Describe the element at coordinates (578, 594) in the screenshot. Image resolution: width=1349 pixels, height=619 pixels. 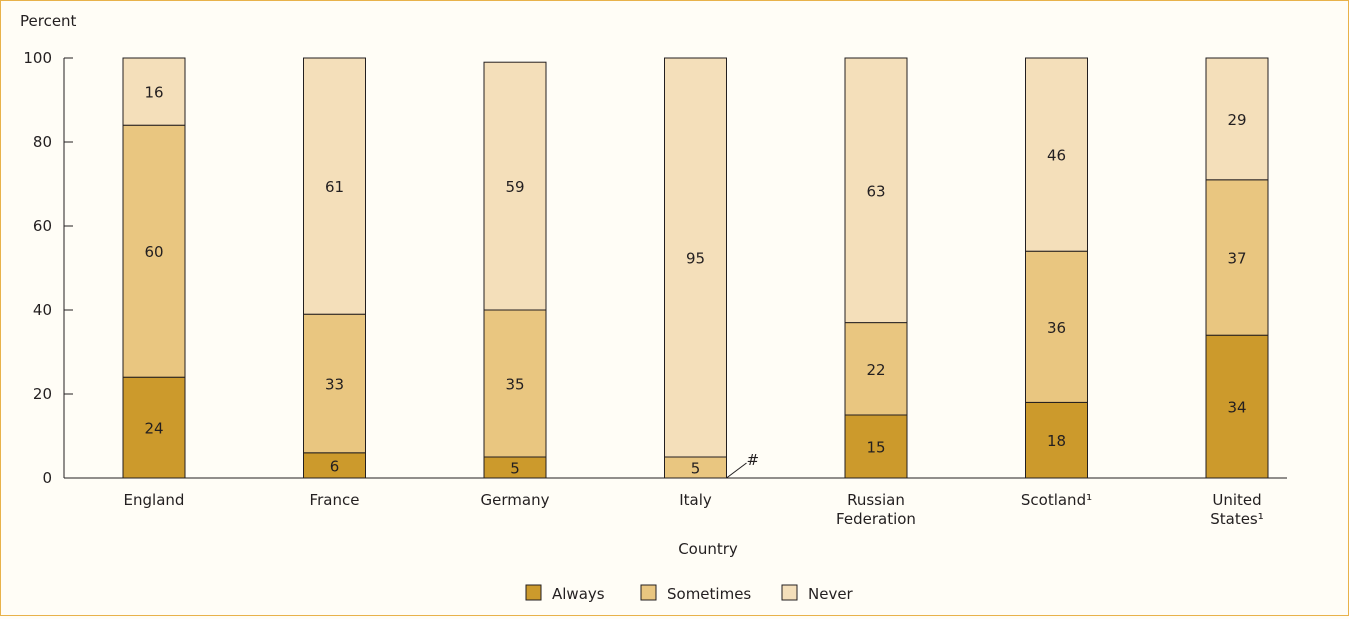
I see `legend-label-always: Always` at that location.